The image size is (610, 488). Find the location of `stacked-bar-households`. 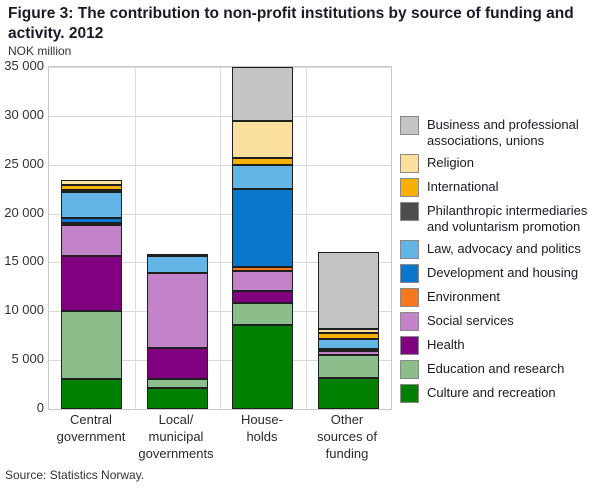

stacked-bar-households is located at coordinates (262, 238).